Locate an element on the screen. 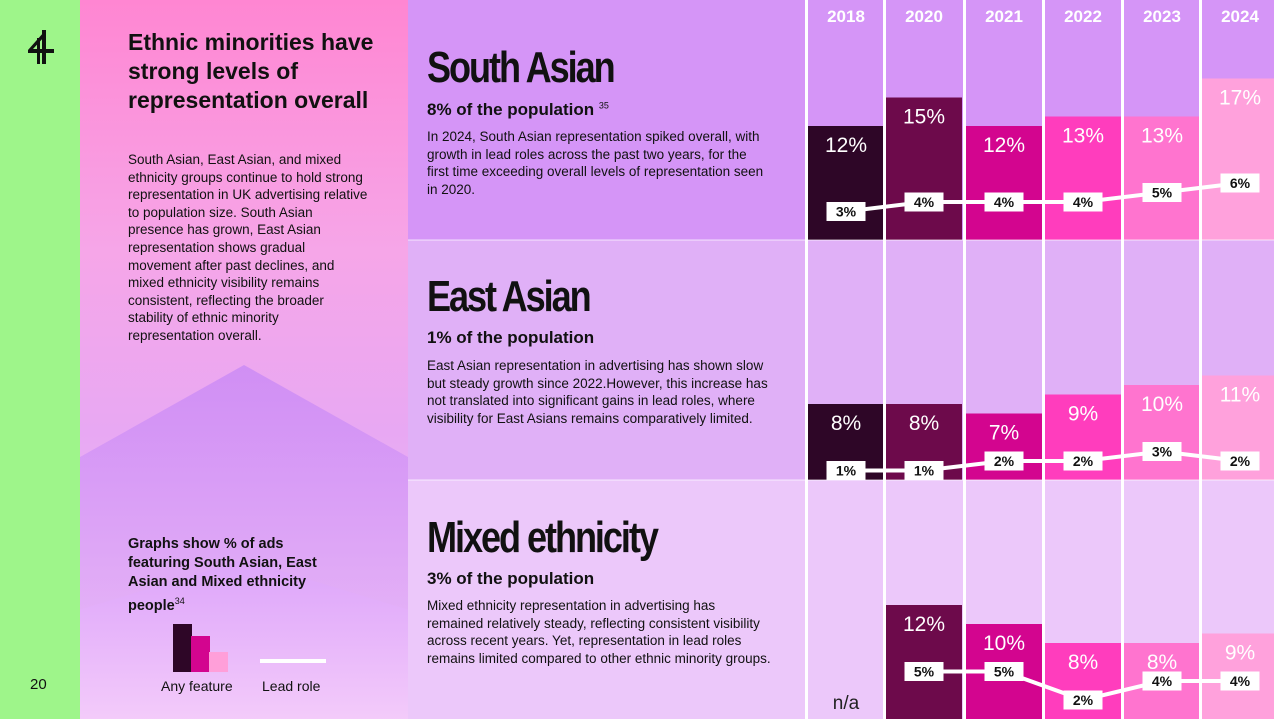  population-east-asian: 1% of the population is located at coordinates (511, 337).